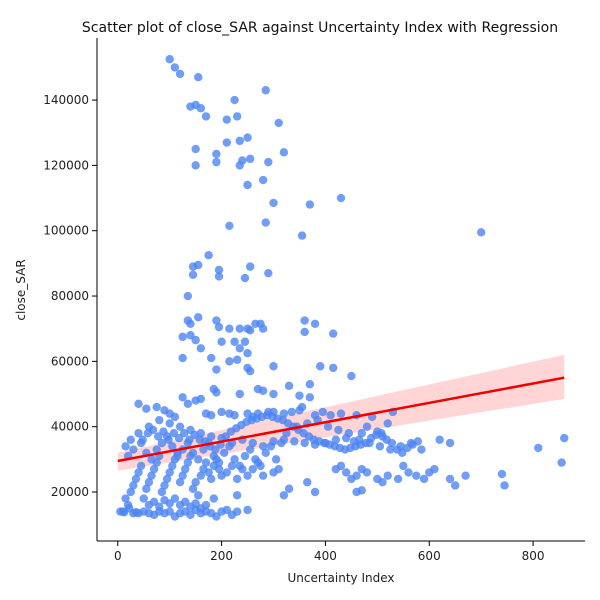 This screenshot has width=600, height=600. What do you see at coordinates (429, 556) in the screenshot?
I see `x-tick-label: 600` at bounding box center [429, 556].